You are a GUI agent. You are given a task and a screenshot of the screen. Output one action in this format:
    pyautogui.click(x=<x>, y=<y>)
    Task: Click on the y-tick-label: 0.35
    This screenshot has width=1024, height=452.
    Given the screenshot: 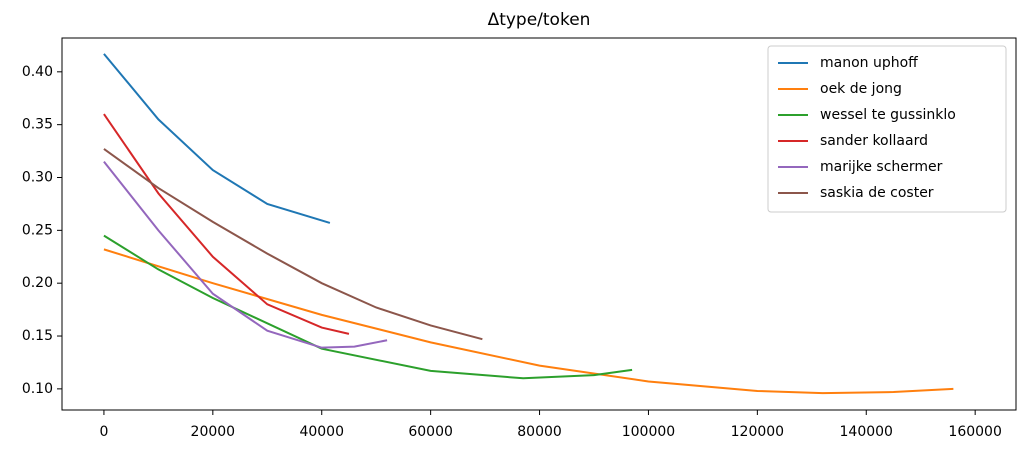 What is the action you would take?
    pyautogui.click(x=37, y=125)
    